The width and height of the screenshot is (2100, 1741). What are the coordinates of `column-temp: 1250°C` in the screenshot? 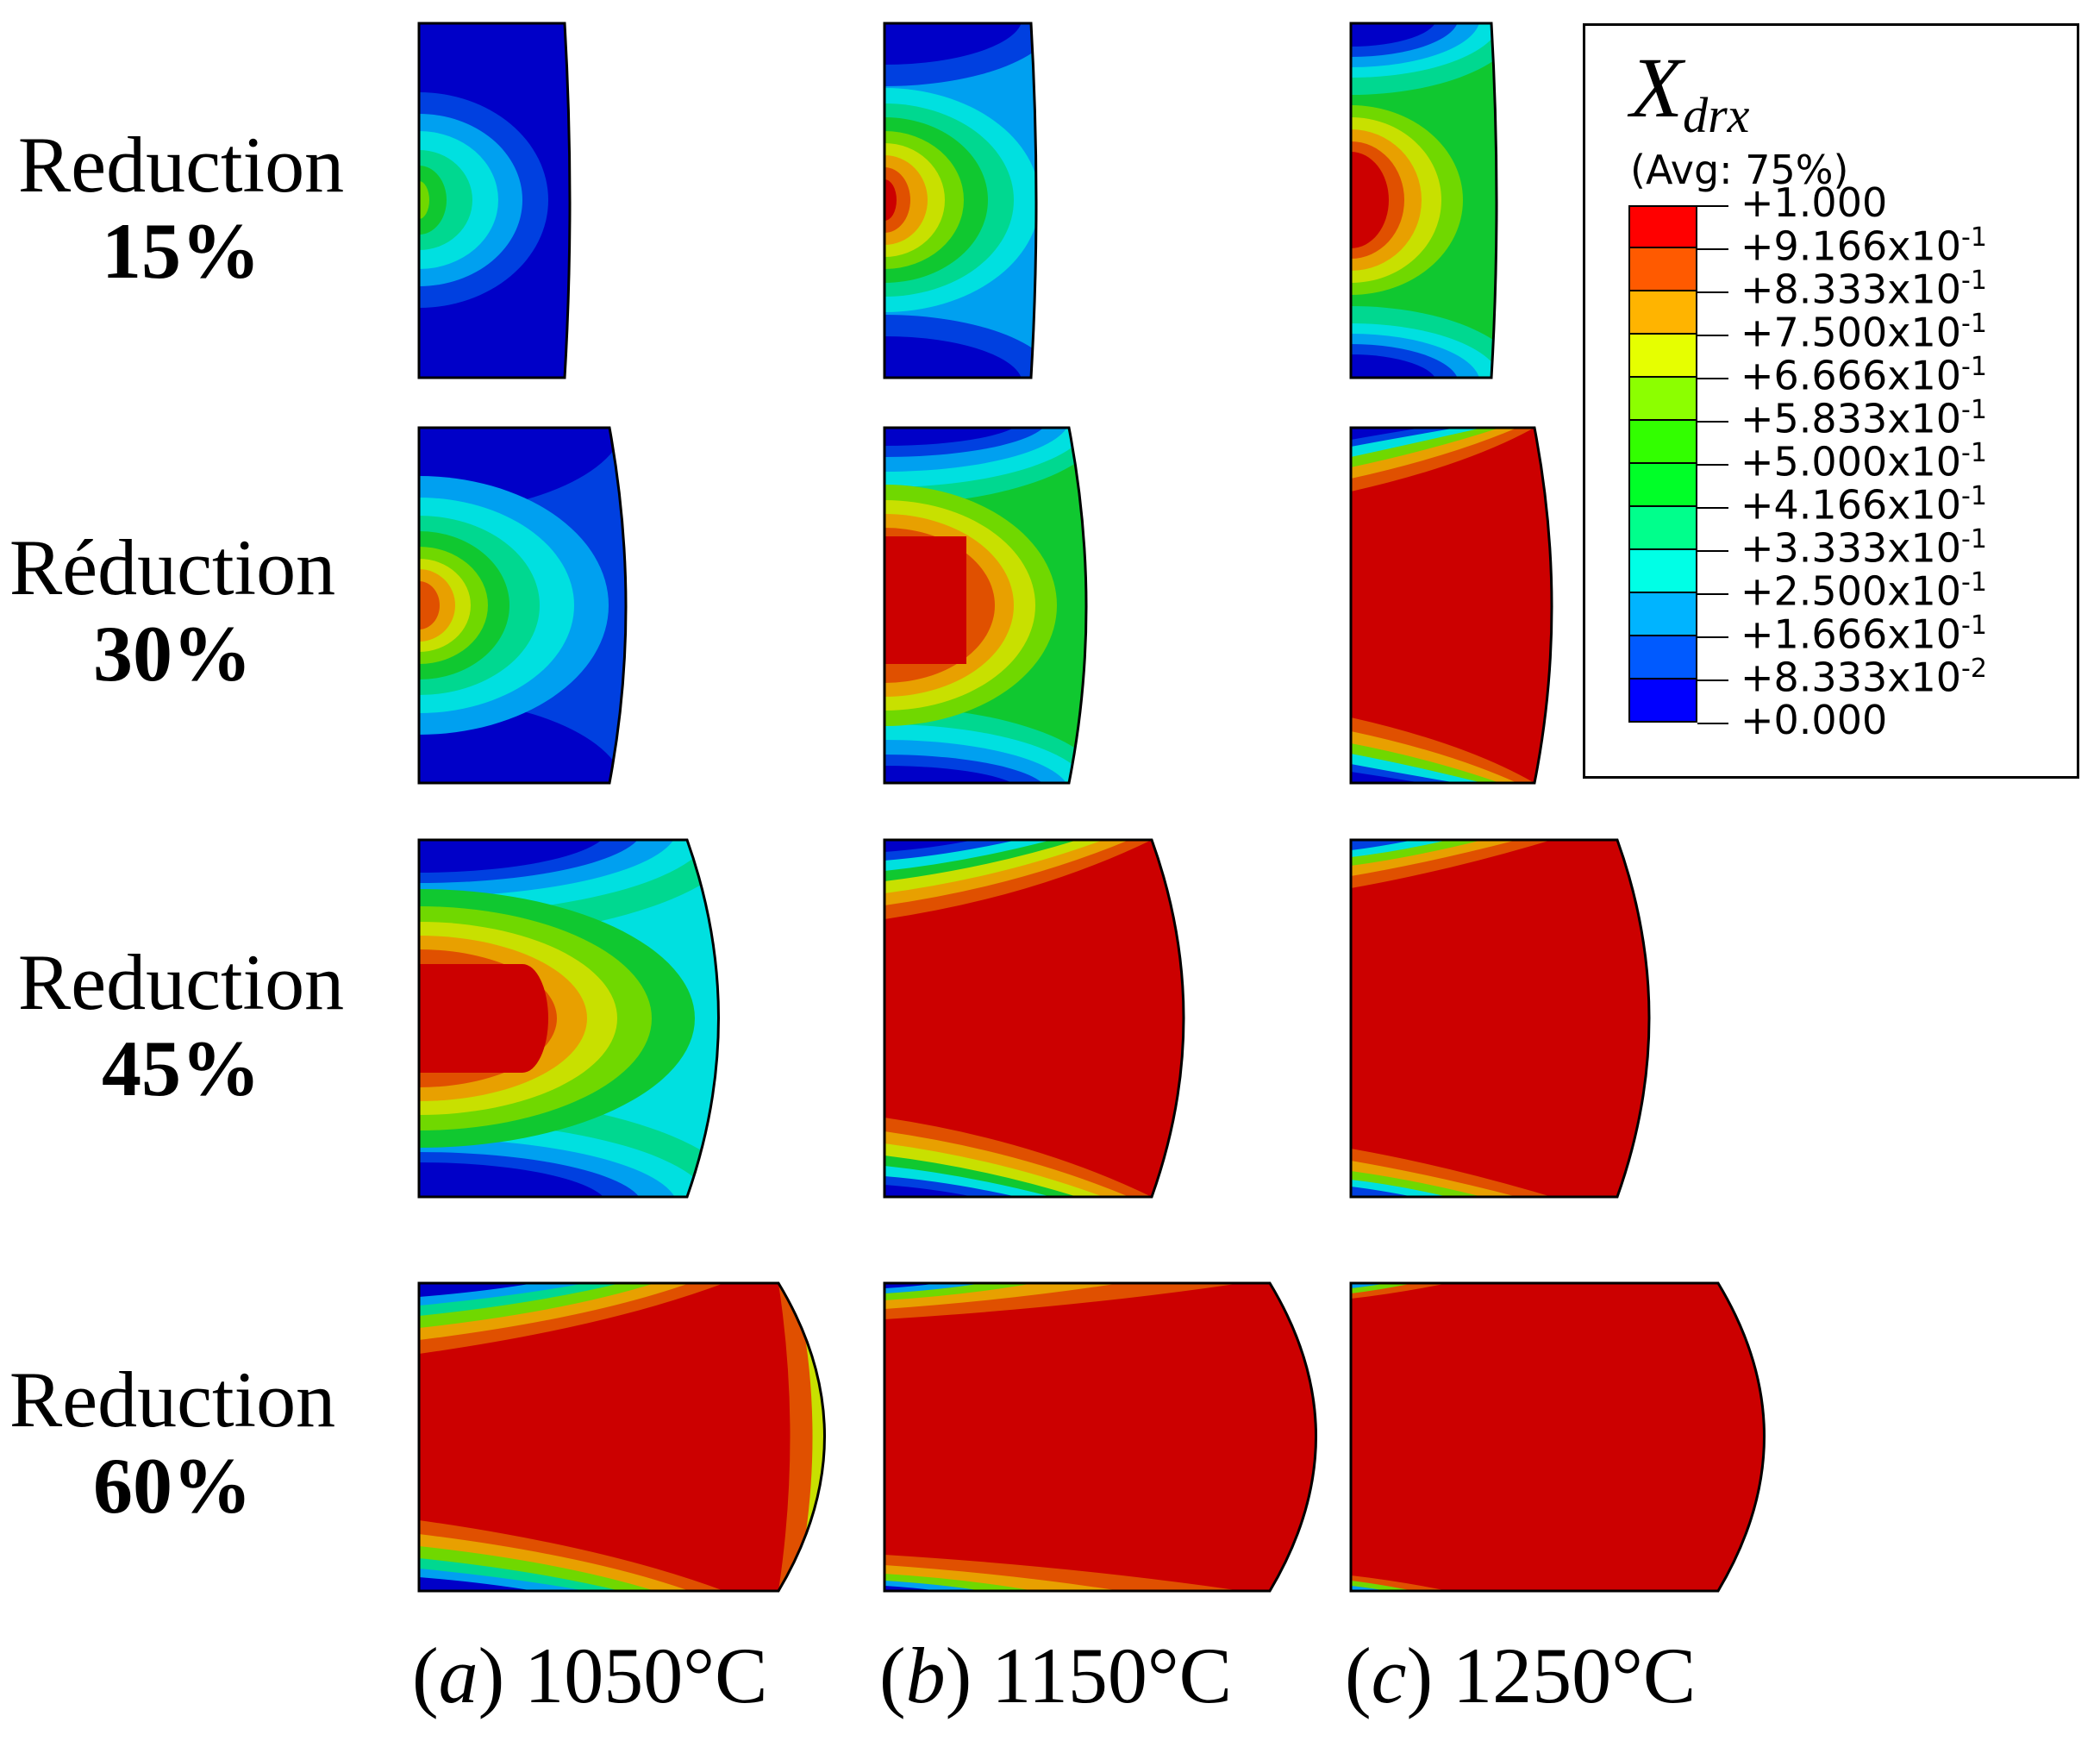 It's located at (1575, 1675).